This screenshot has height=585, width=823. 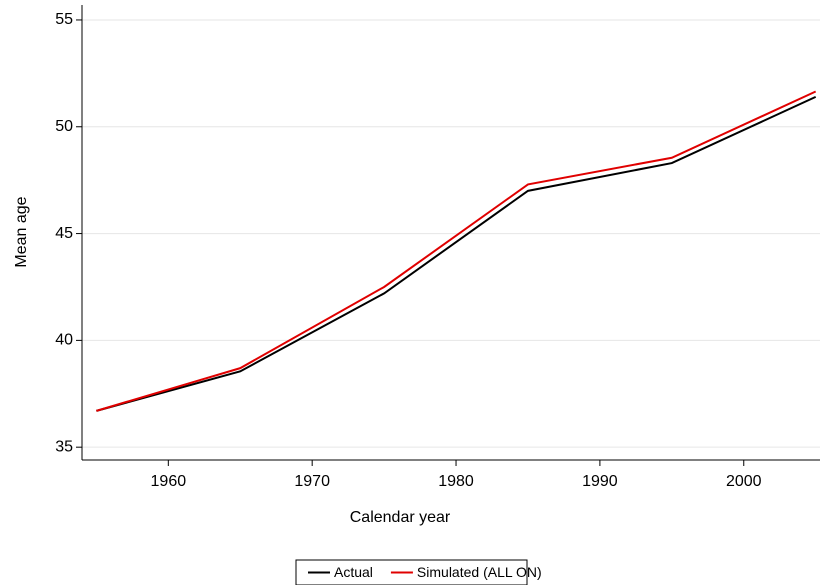 I want to click on x-tick-label: 1960, so click(x=169, y=481).